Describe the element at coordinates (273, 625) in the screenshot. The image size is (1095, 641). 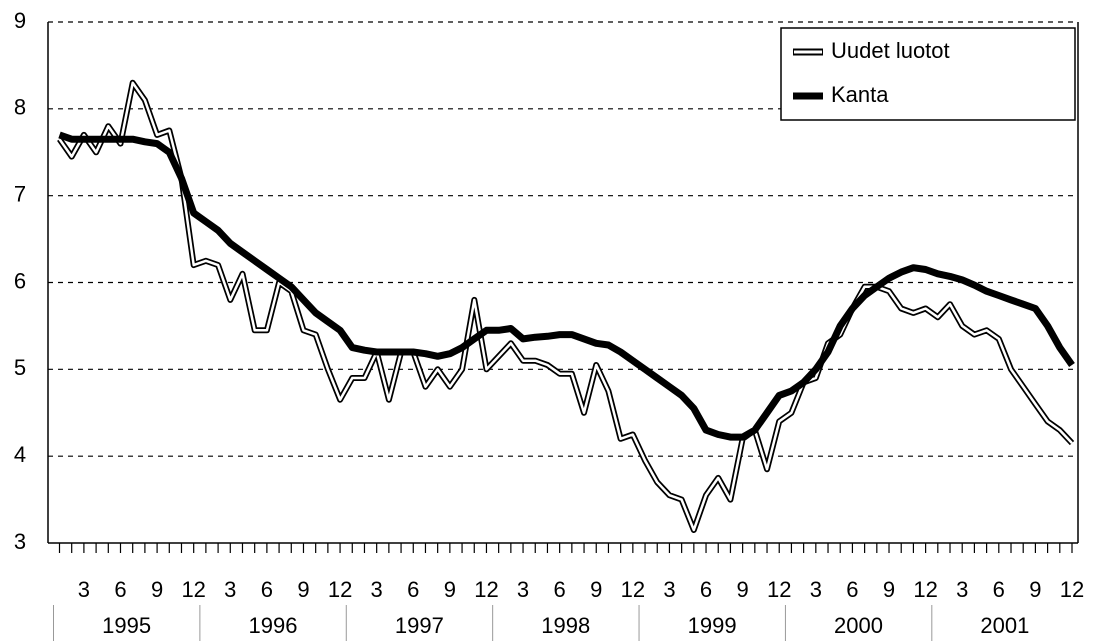
I see `year-label: 1996` at that location.